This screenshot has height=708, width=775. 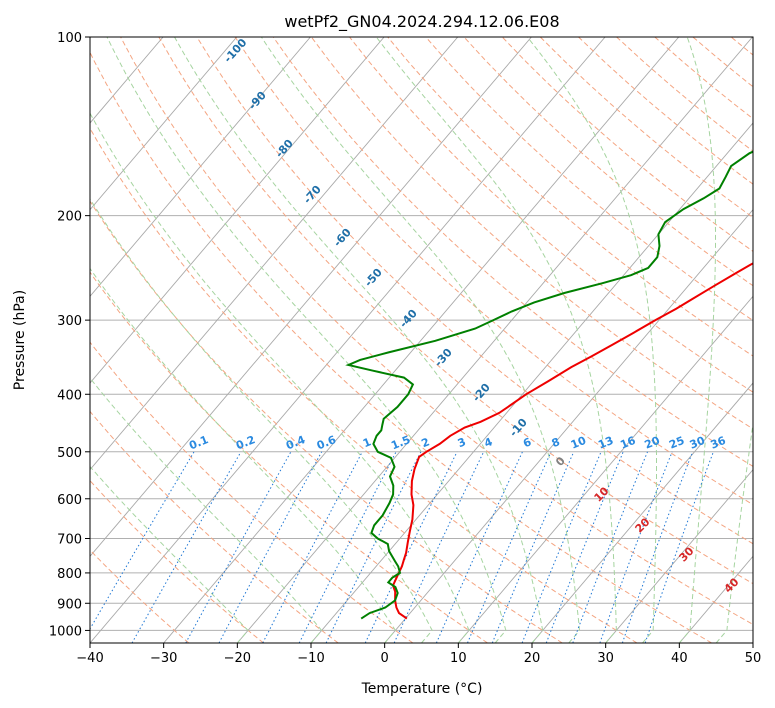 What do you see at coordinates (602, 494) in the screenshot?
I see `moist-adiabat-label: 10` at bounding box center [602, 494].